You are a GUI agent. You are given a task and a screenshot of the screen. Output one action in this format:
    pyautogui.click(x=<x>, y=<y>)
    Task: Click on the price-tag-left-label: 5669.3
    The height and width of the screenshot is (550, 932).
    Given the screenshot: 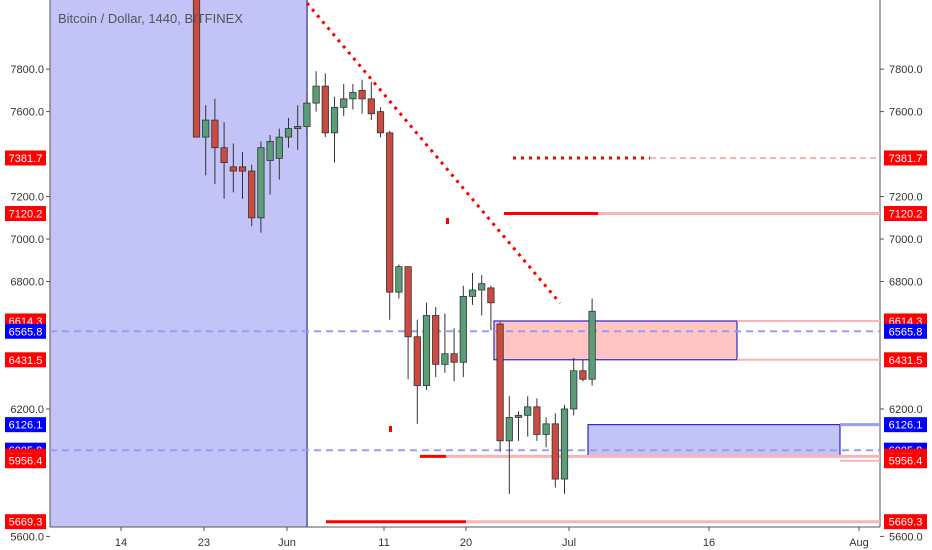 What is the action you would take?
    pyautogui.click(x=26, y=523)
    